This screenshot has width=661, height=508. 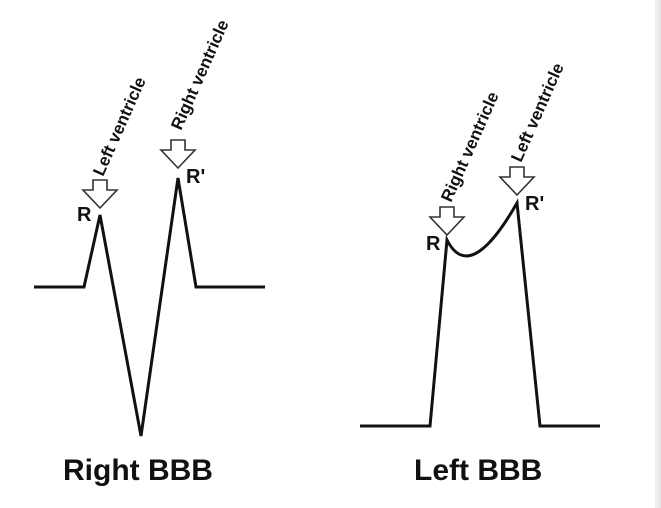 What do you see at coordinates (447, 221) in the screenshot?
I see `left-bbb-r-arrow-icon` at bounding box center [447, 221].